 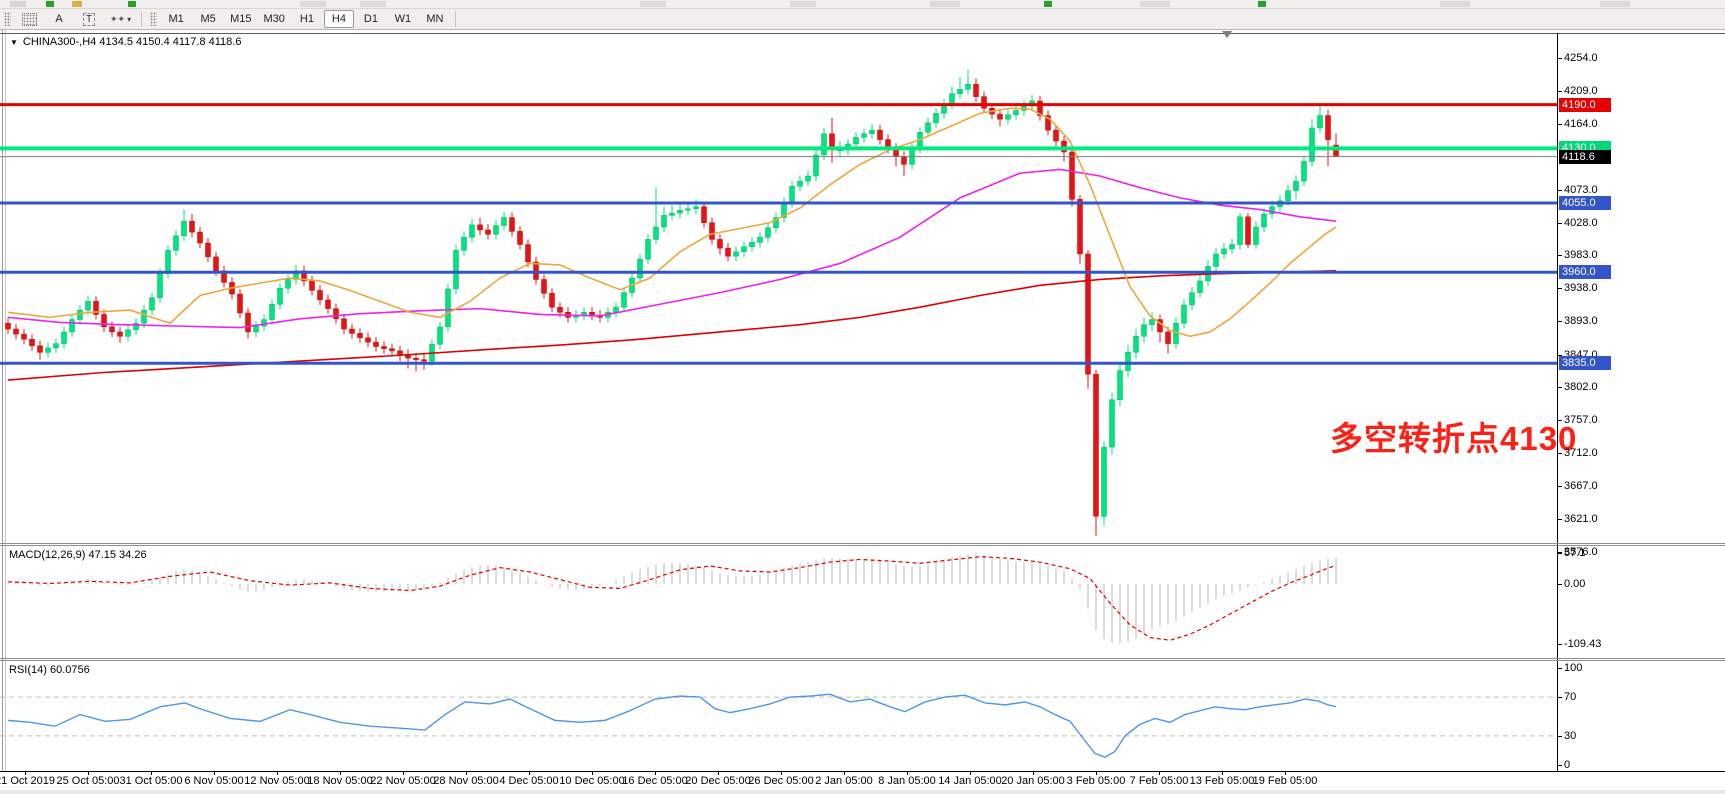 I want to click on macd-tick-label: 0.00, so click(x=1575, y=584).